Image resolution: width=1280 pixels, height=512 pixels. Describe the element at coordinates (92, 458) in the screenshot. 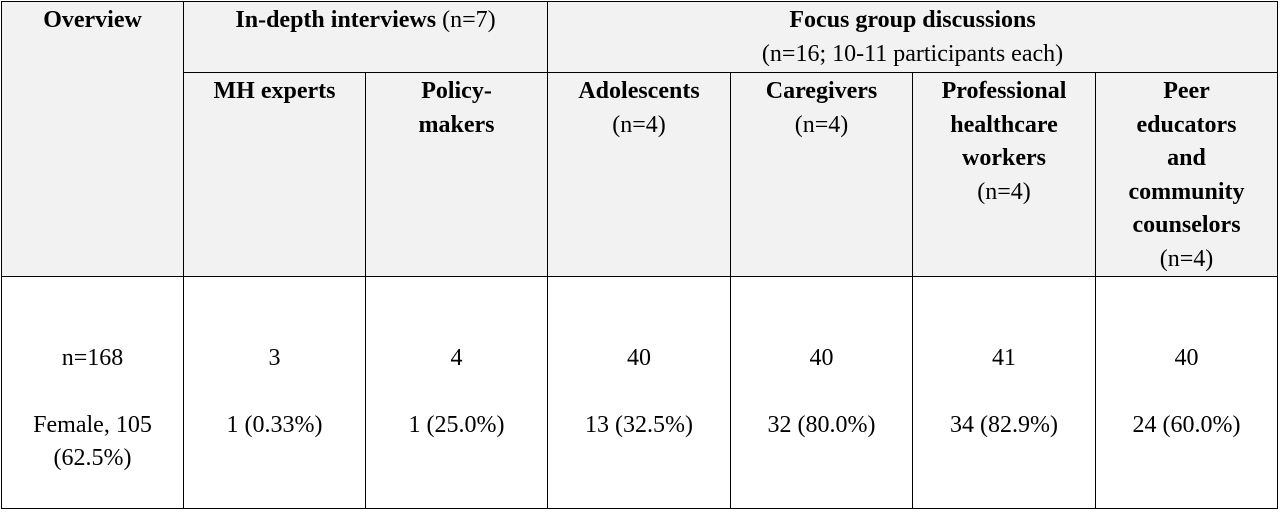

I see `overview-female-line2: (62.5%)` at that location.